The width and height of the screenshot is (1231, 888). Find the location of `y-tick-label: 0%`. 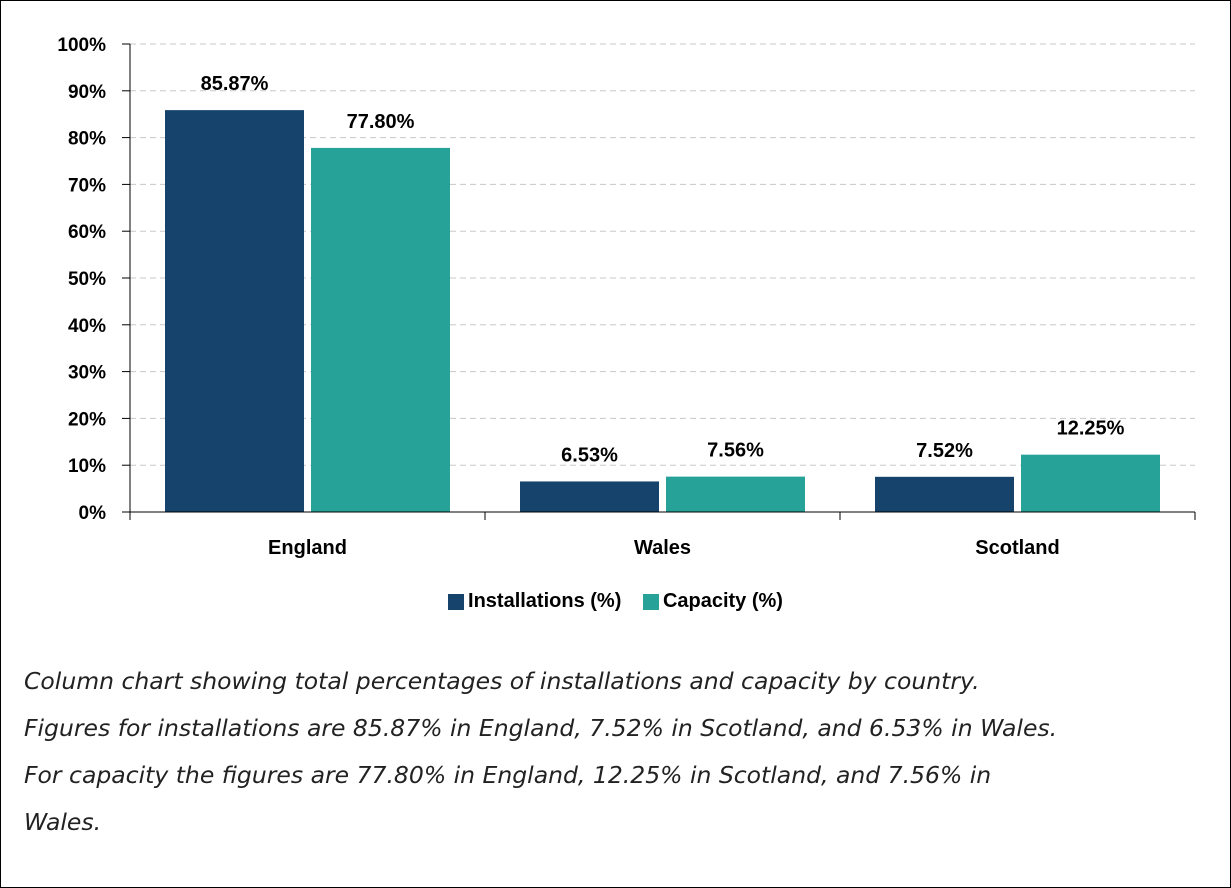

y-tick-label: 0% is located at coordinates (93, 513).